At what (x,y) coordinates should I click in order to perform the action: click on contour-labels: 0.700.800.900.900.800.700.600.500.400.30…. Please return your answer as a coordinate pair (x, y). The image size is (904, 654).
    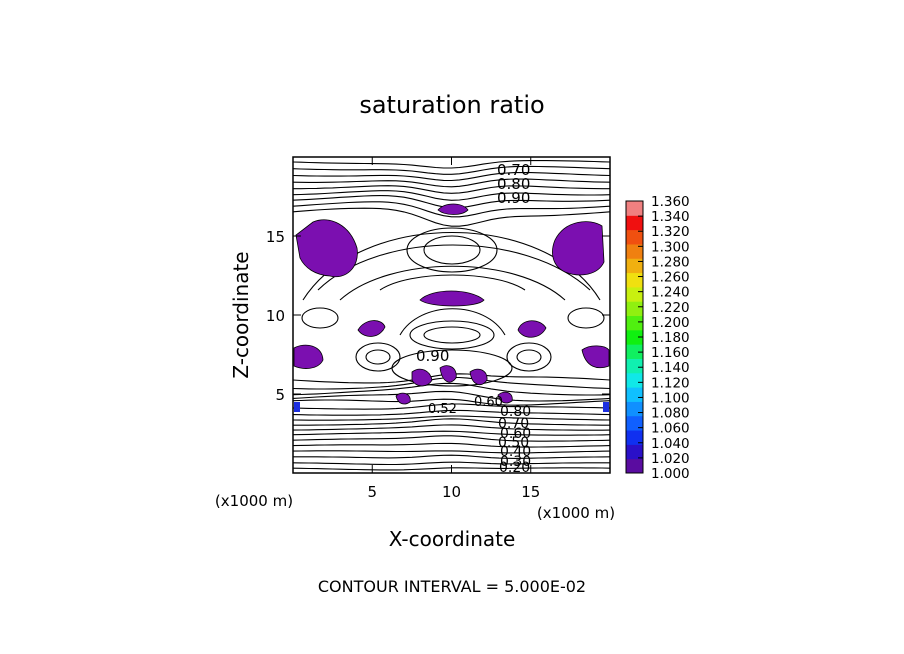
    Looking at the image, I should click on (473, 318).